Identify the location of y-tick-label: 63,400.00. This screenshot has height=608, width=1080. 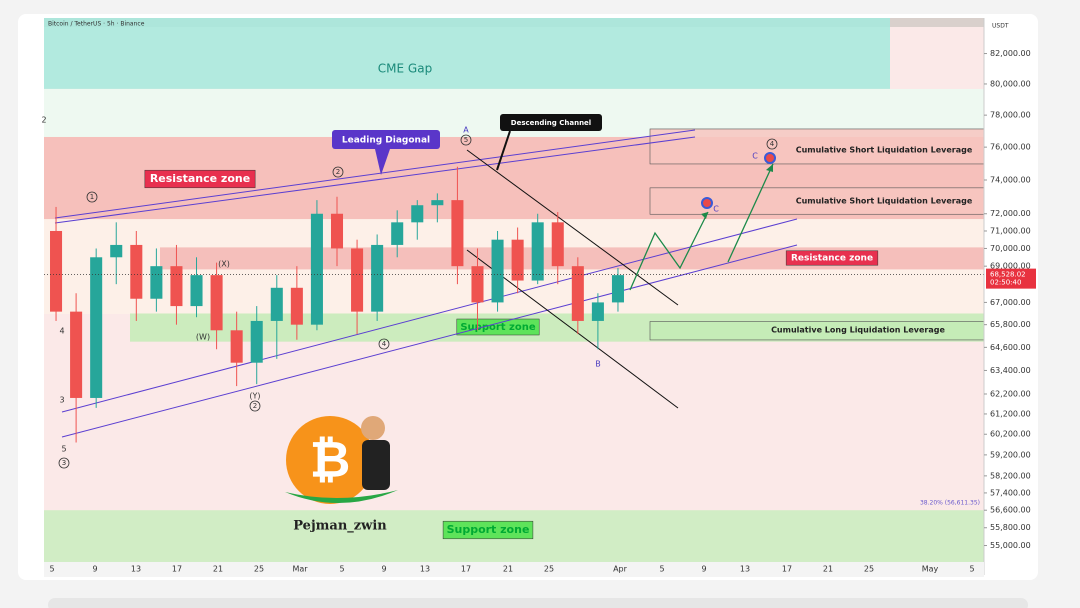
(1010, 370).